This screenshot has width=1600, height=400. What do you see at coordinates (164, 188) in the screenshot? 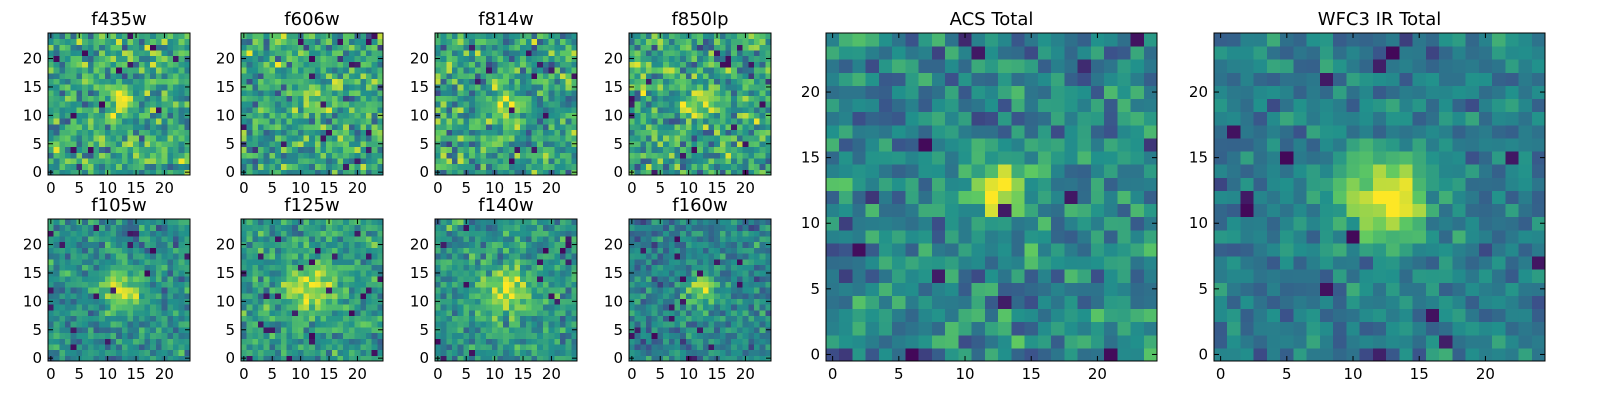
I see `x-tick-label: 20` at bounding box center [164, 188].